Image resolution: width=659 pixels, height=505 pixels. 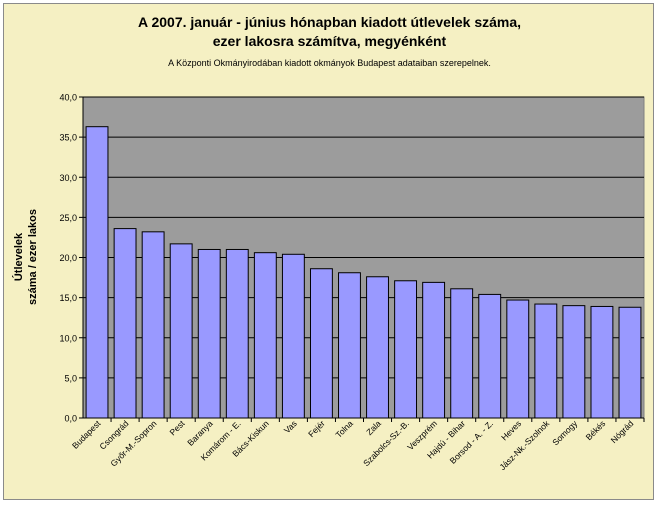 What do you see at coordinates (68, 258) in the screenshot?
I see `y-tick-label: 20,0` at bounding box center [68, 258].